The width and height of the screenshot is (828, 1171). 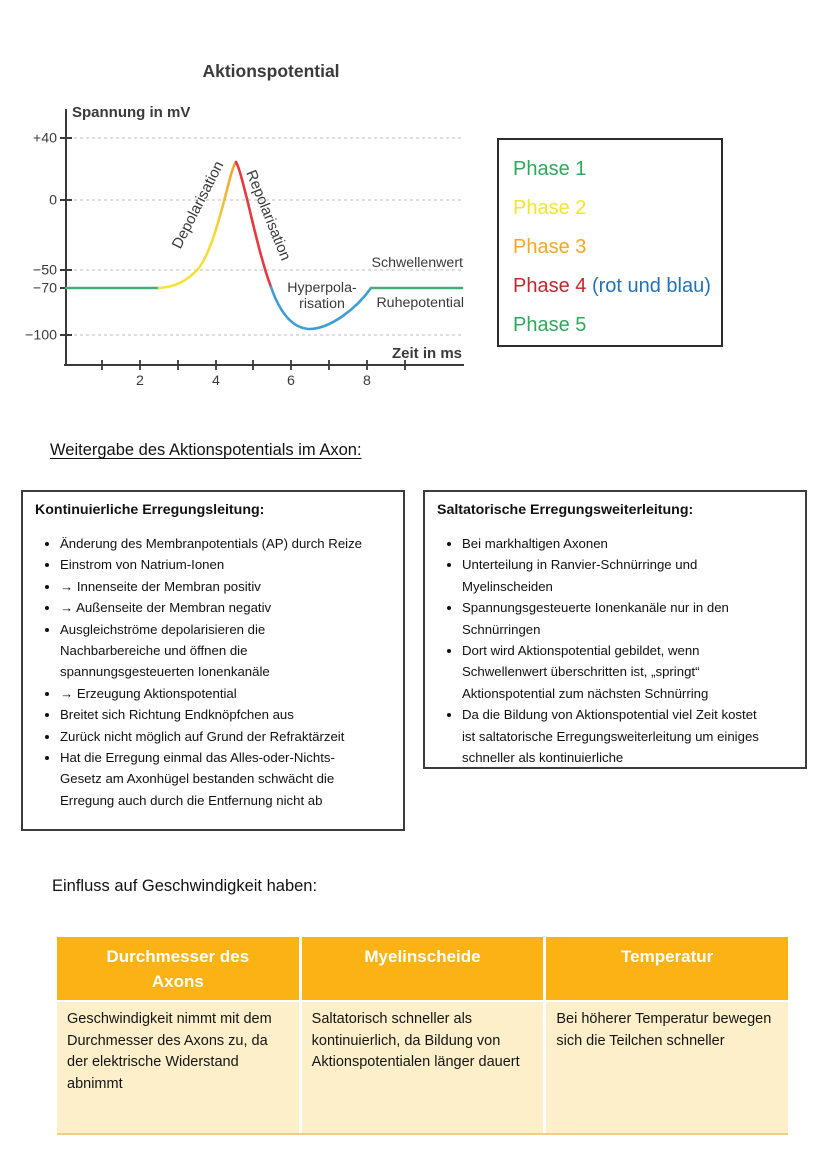 What do you see at coordinates (53, 201) in the screenshot?
I see `y-tick-label: 0` at bounding box center [53, 201].